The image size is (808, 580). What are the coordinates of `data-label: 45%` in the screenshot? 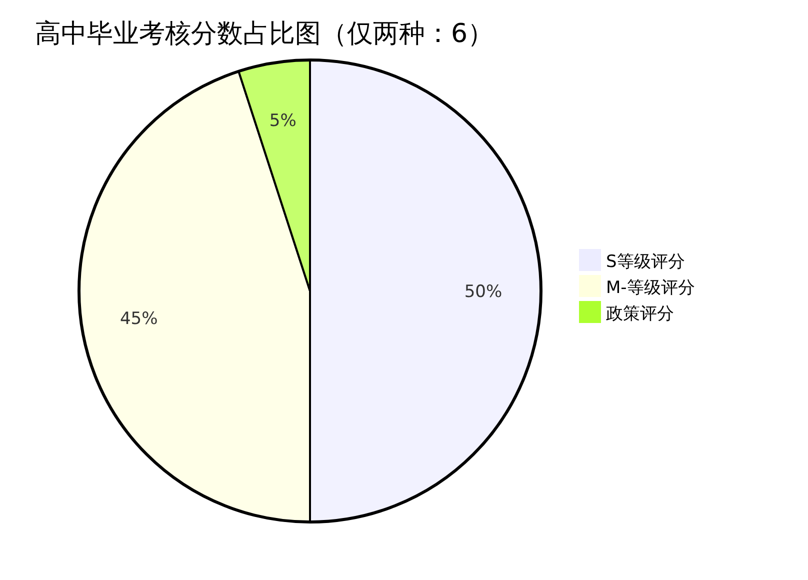 It's located at (139, 319).